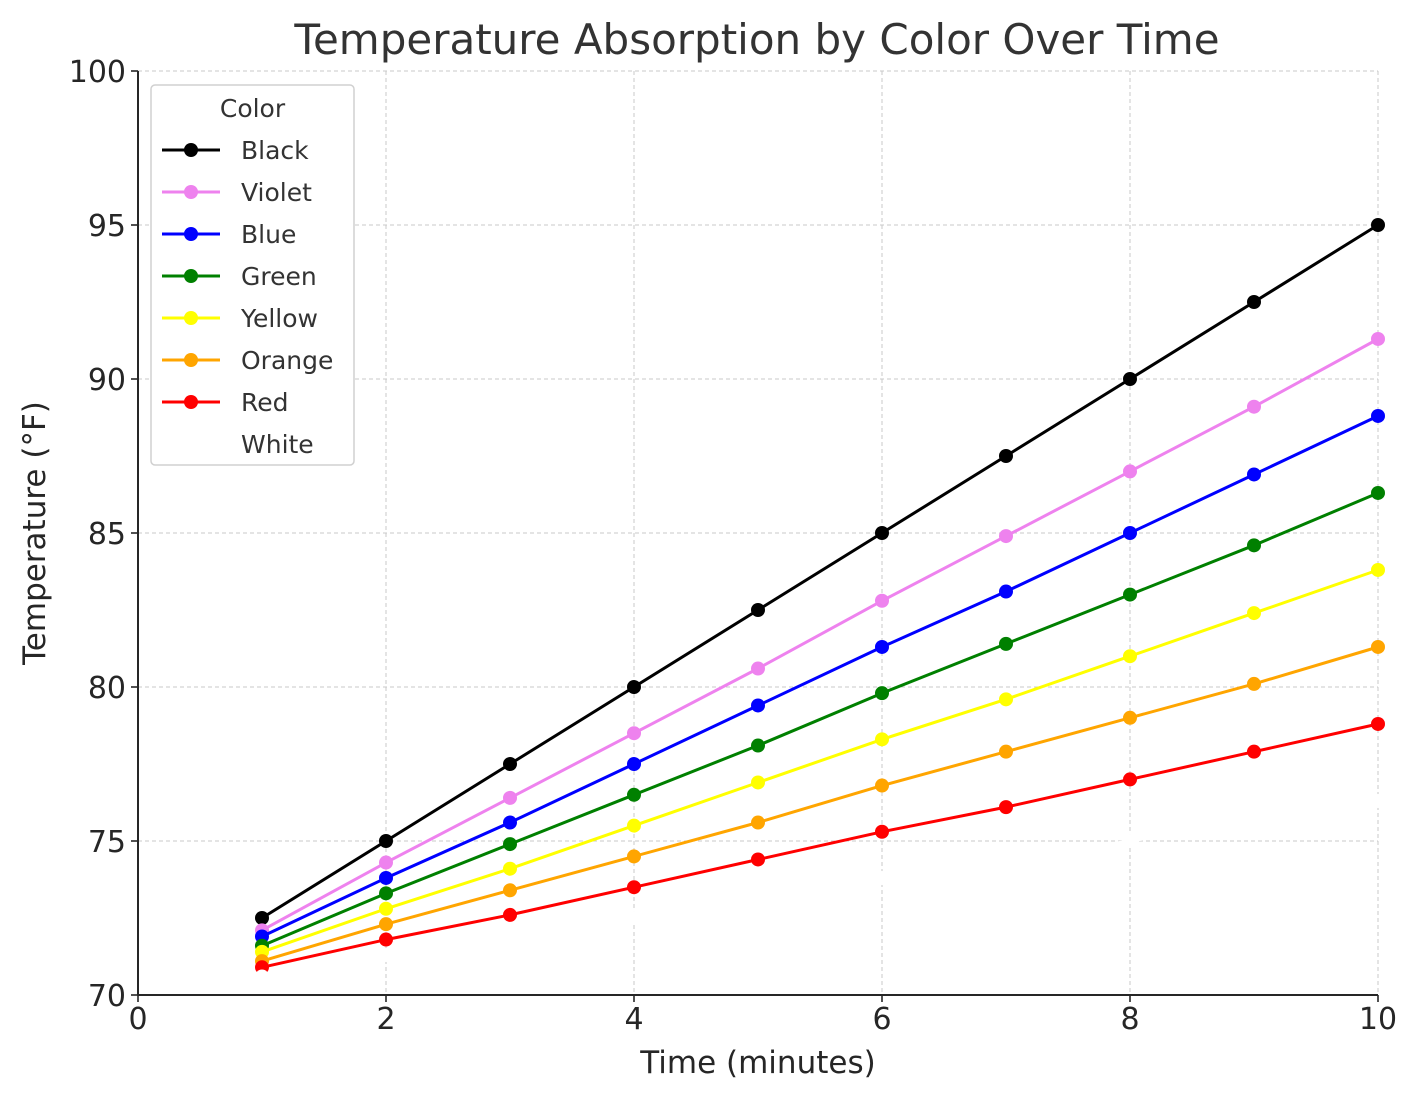 The image size is (1418, 1101). What do you see at coordinates (820, 888) in the screenshot?
I see `series-white` at bounding box center [820, 888].